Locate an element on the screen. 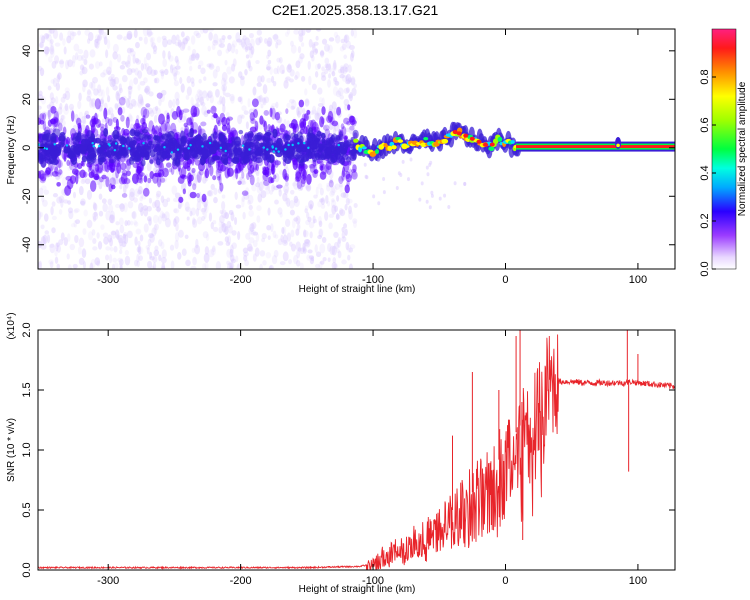 The height and width of the screenshot is (600, 750). snr-y-axis-label: SNR (10 * v/v) is located at coordinates (11, 450).